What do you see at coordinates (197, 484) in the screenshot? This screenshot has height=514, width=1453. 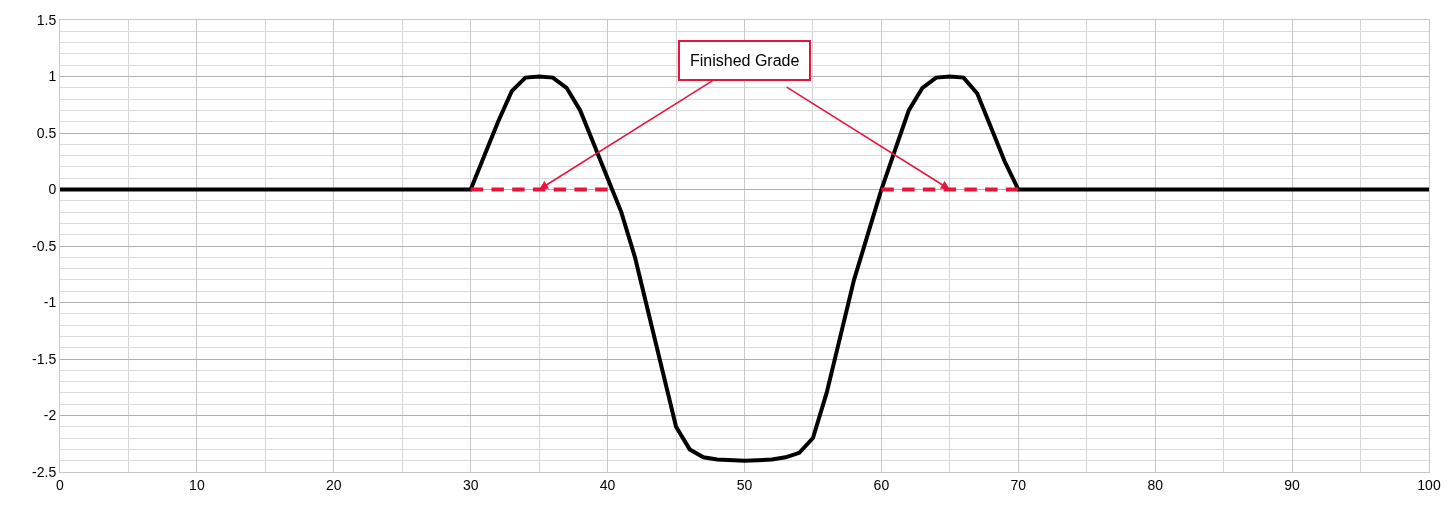 I see `x-tick-label: 10` at bounding box center [197, 484].